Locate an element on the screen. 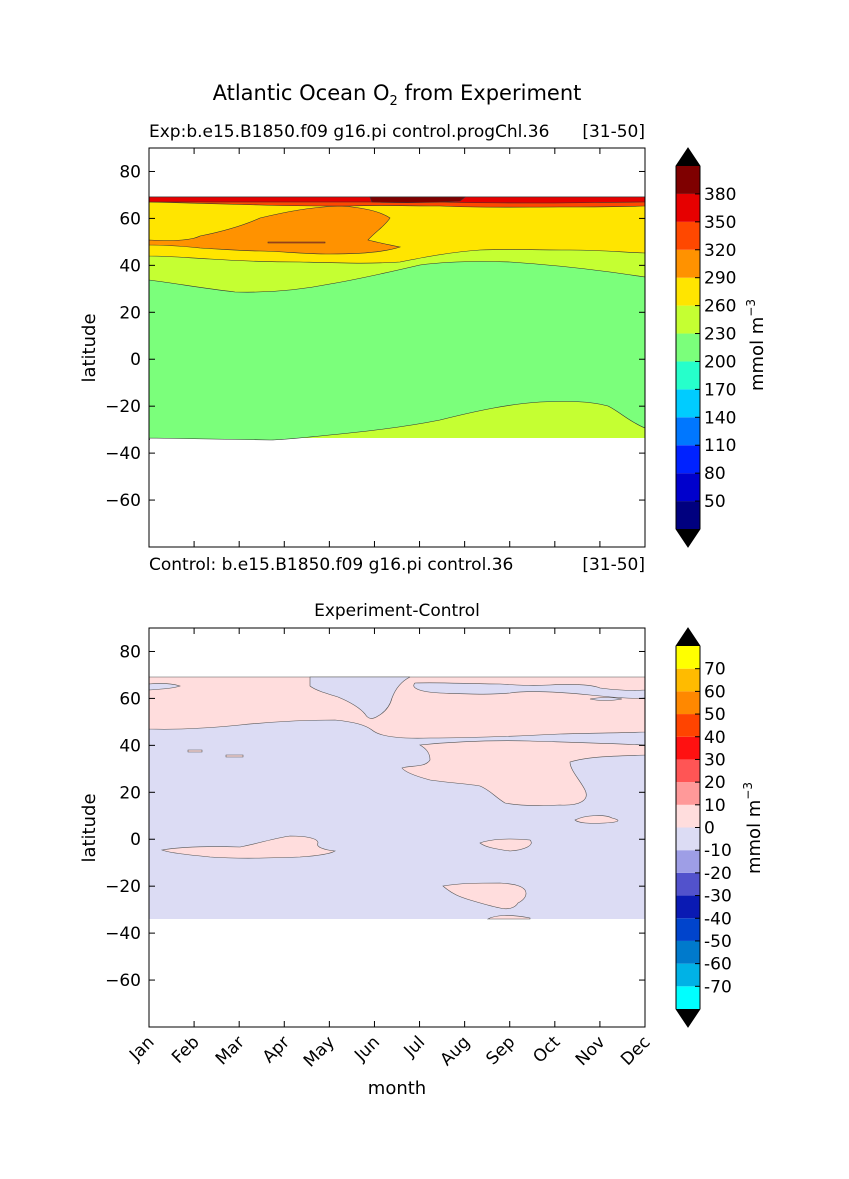 This screenshot has height=1179, width=849. panel1-contour-fill is located at coordinates (397, 318).